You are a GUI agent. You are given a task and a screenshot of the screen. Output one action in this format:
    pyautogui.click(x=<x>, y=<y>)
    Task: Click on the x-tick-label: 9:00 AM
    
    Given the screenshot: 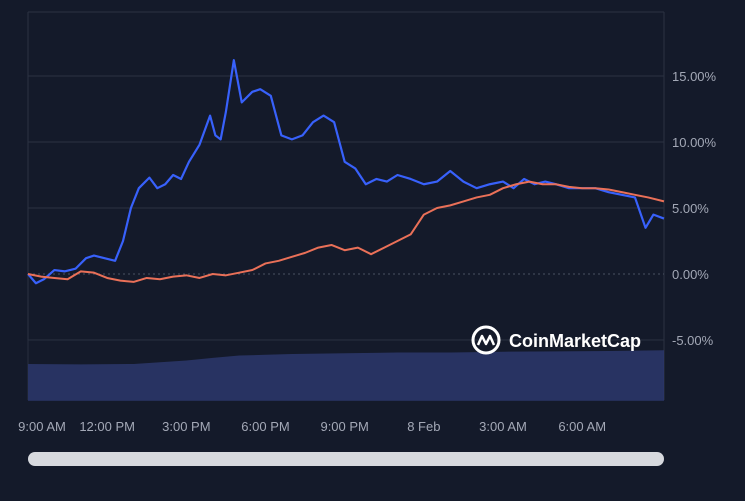 What is the action you would take?
    pyautogui.click(x=42, y=426)
    